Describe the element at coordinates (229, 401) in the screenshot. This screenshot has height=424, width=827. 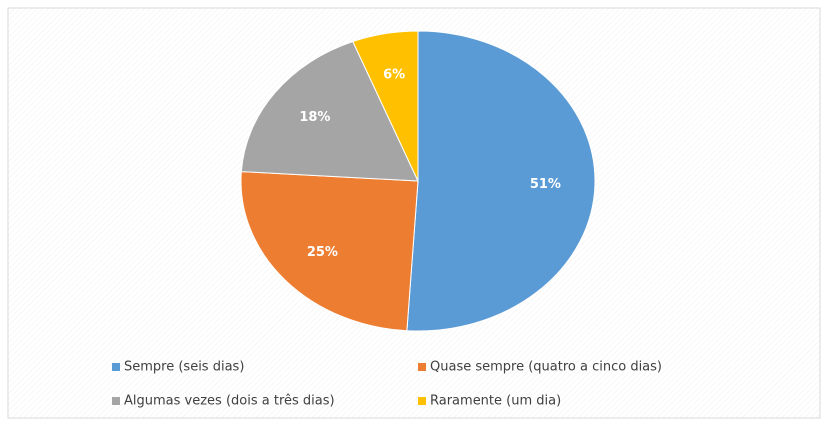
I see `legend-label: Algumas vezes (dois a três dias)` at that location.